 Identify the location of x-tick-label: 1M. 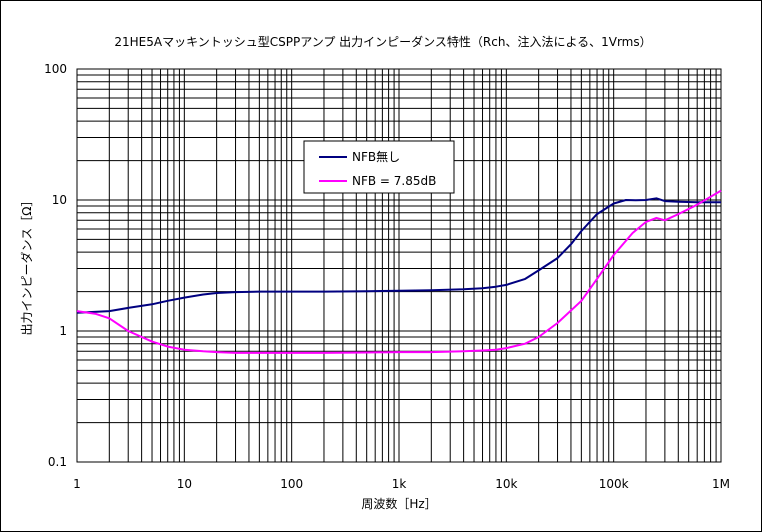
(721, 484).